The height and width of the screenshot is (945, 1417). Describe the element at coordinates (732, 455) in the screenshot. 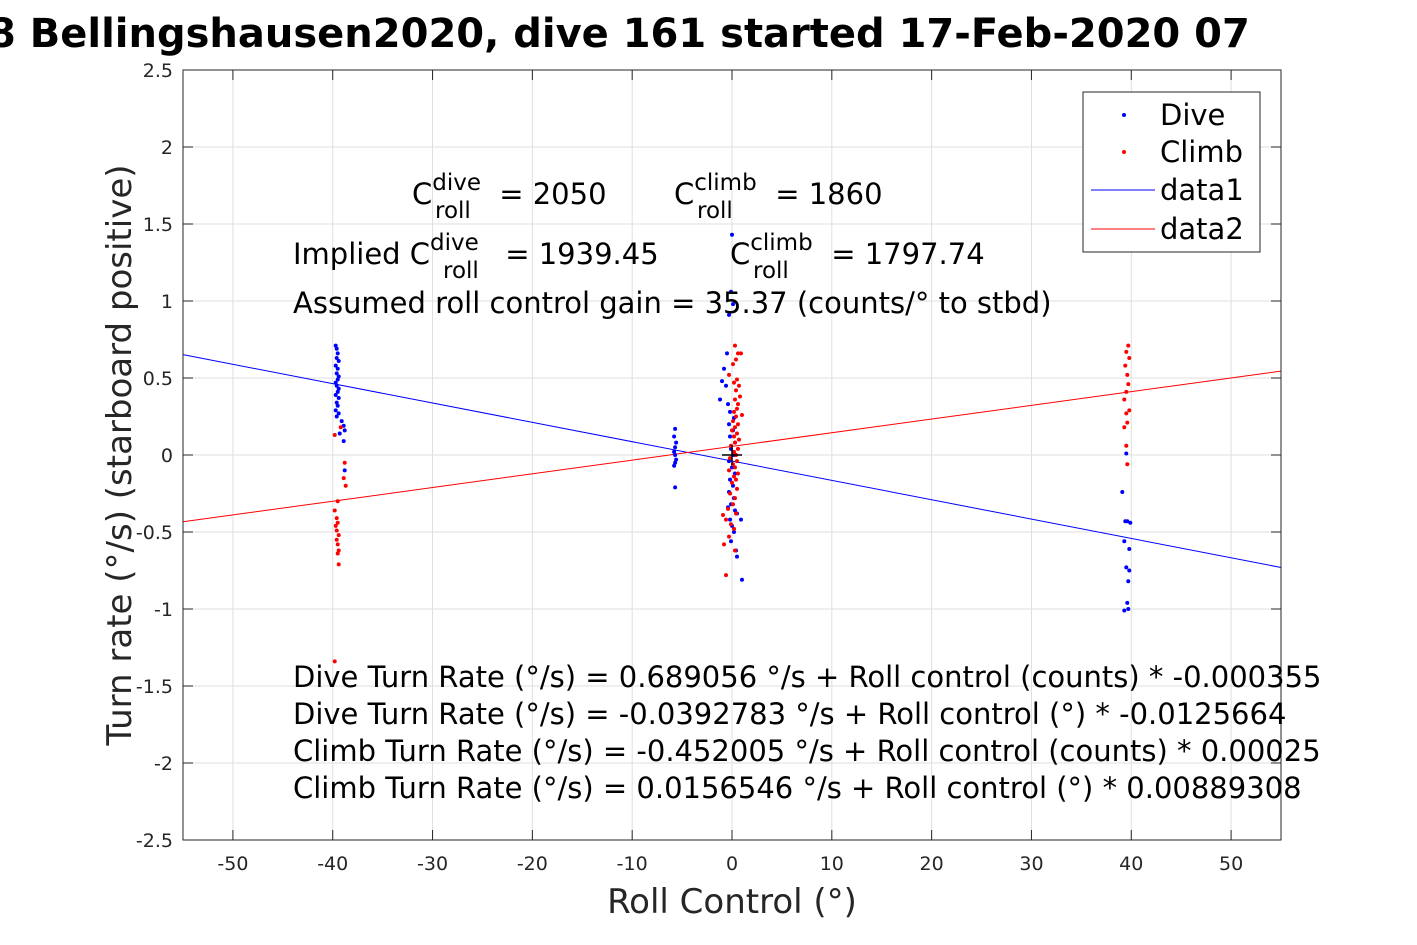

I see `center-marker` at that location.